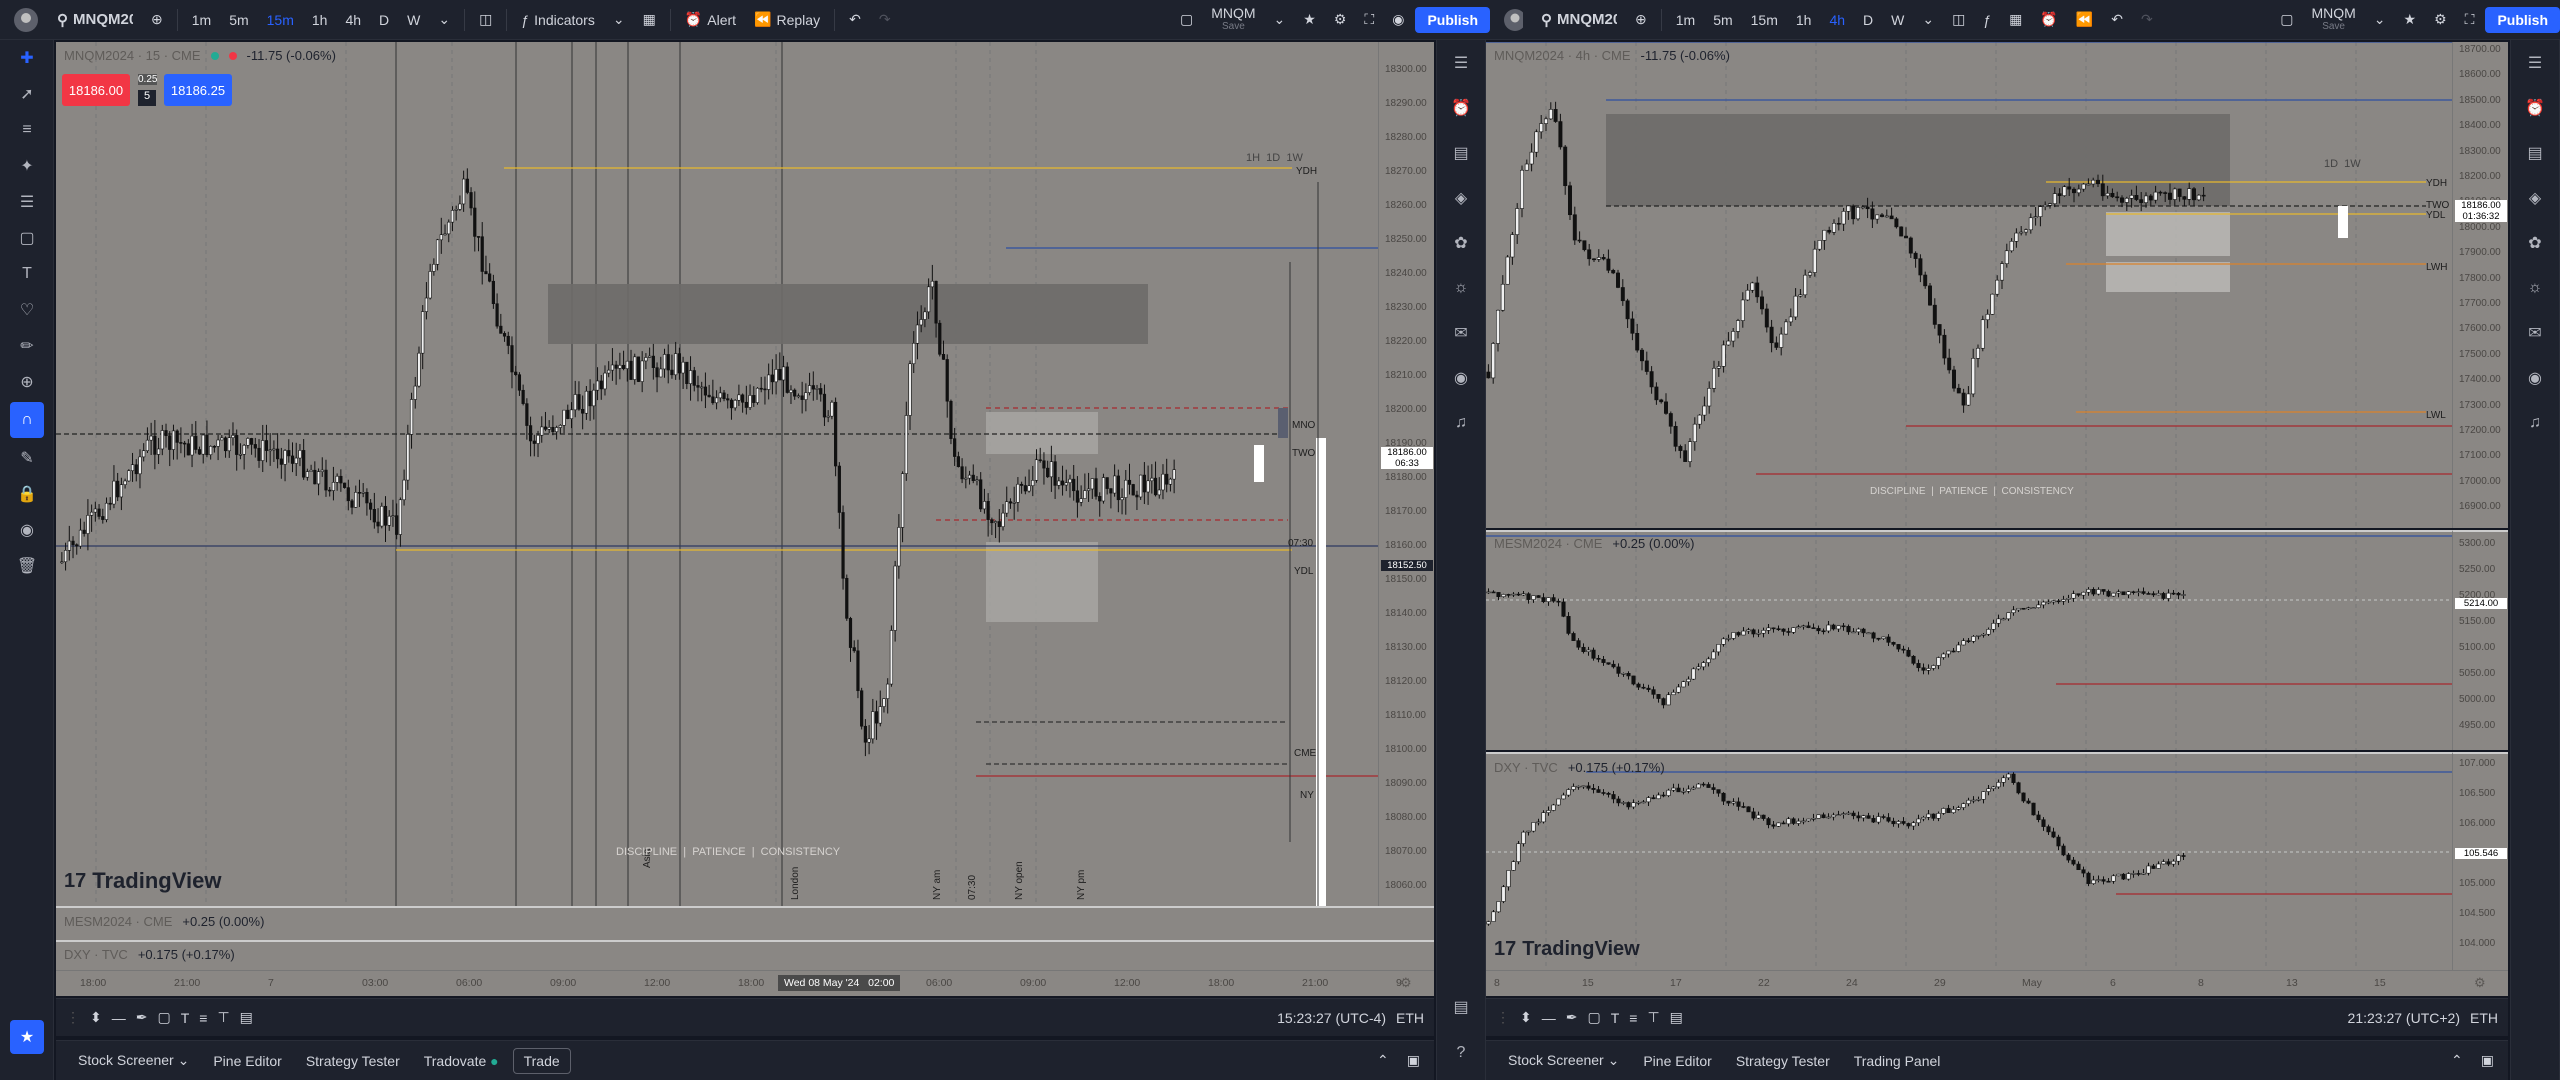  What do you see at coordinates (2146, 19) in the screenshot?
I see `redo-icon: ↷` at bounding box center [2146, 19].